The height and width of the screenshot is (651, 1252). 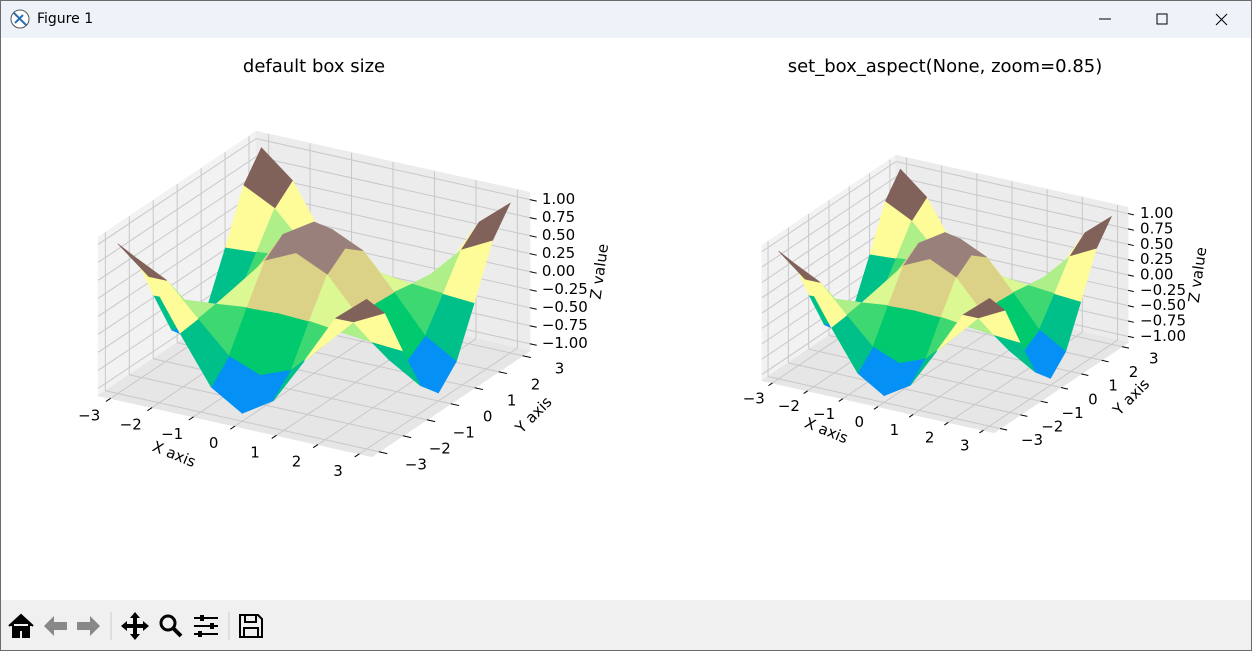 What do you see at coordinates (440, 449) in the screenshot?
I see `y-tick-label: −2` at bounding box center [440, 449].